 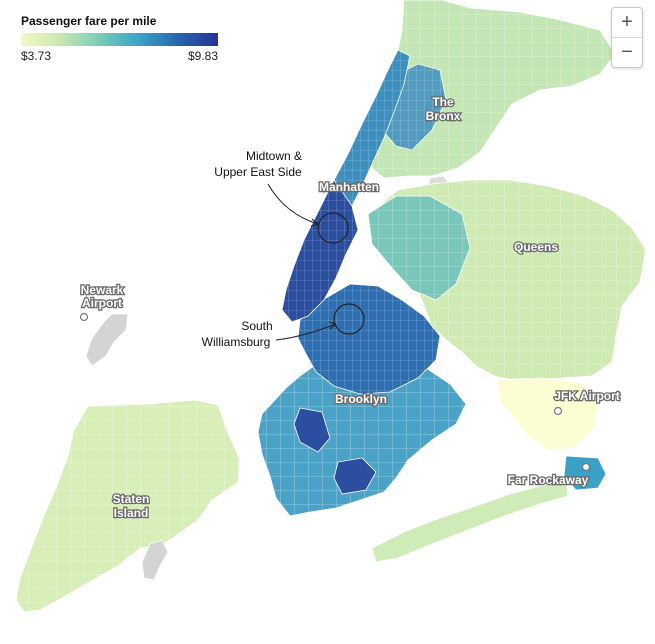 I want to click on williamsburg-annotation-2: Williamsburg, so click(x=236, y=342).